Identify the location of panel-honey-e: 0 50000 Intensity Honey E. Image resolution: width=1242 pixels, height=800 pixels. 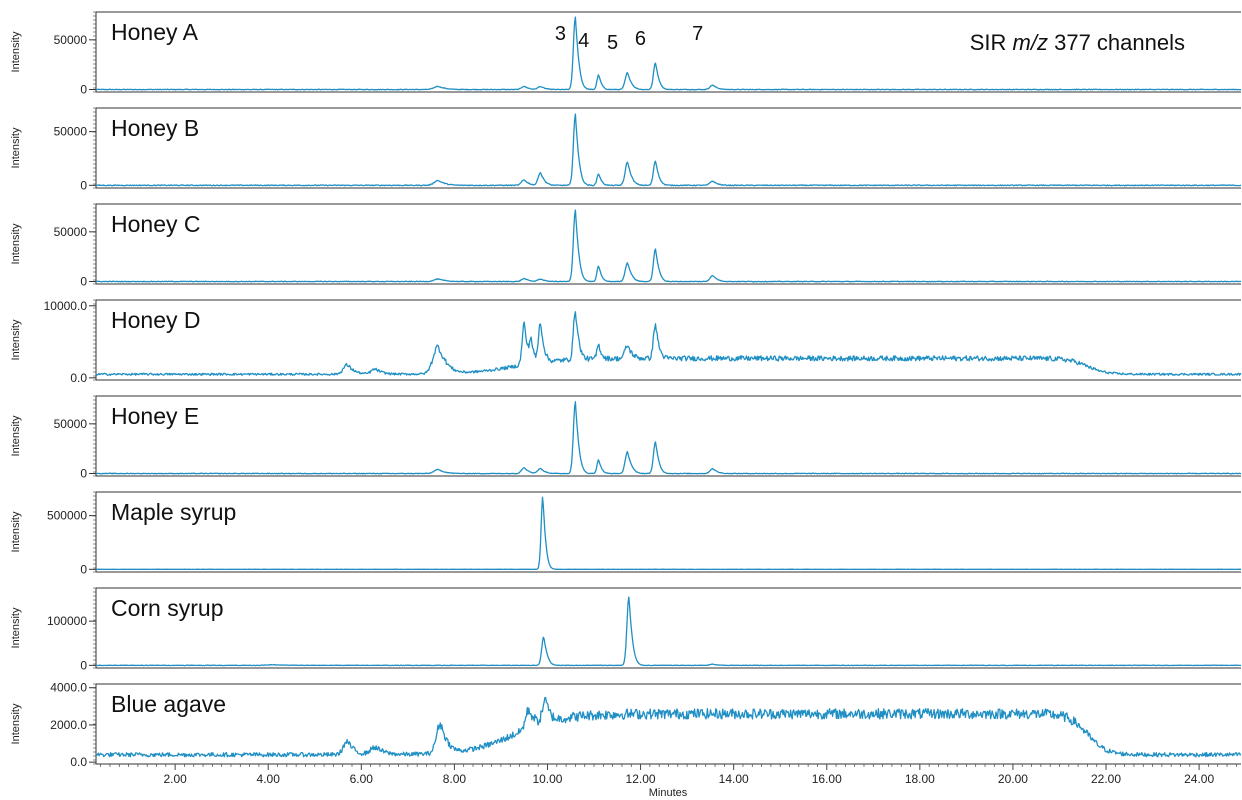
(626, 438).